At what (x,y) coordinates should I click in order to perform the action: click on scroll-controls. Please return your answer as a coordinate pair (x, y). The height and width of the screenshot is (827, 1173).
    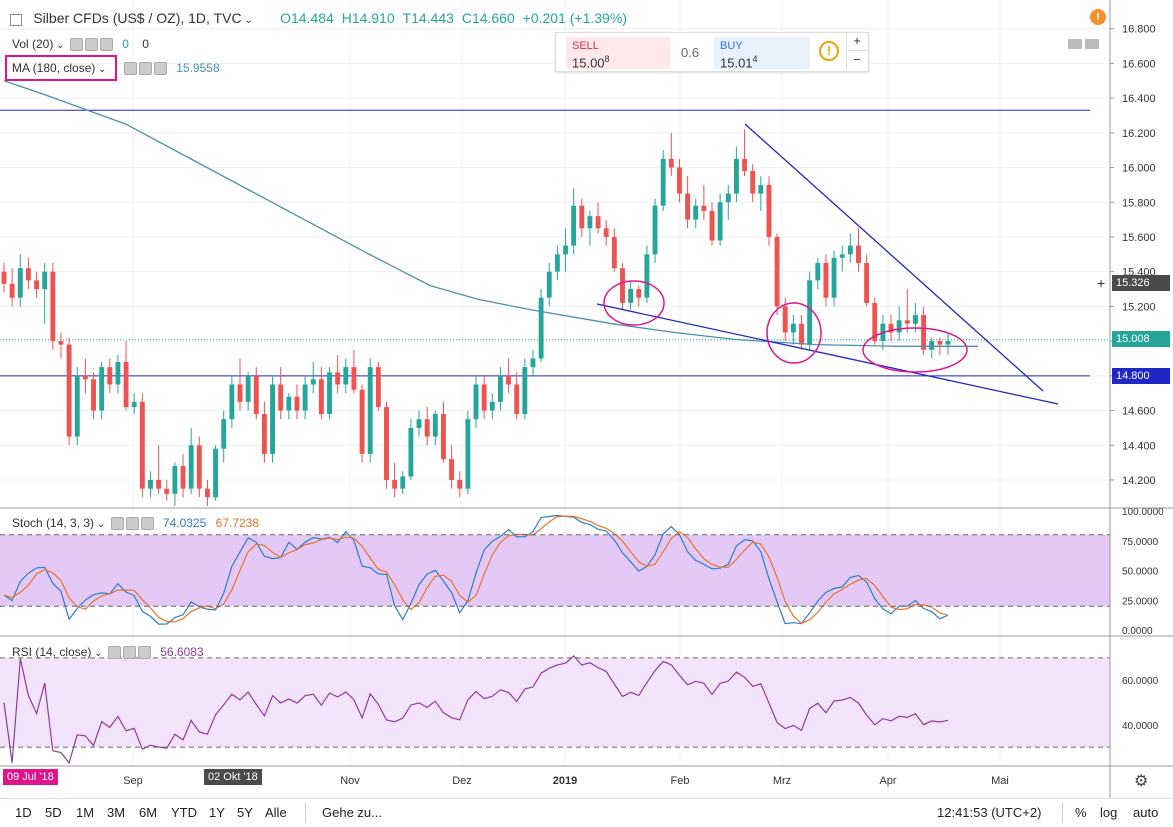
    Looking at the image, I should click on (1083, 45).